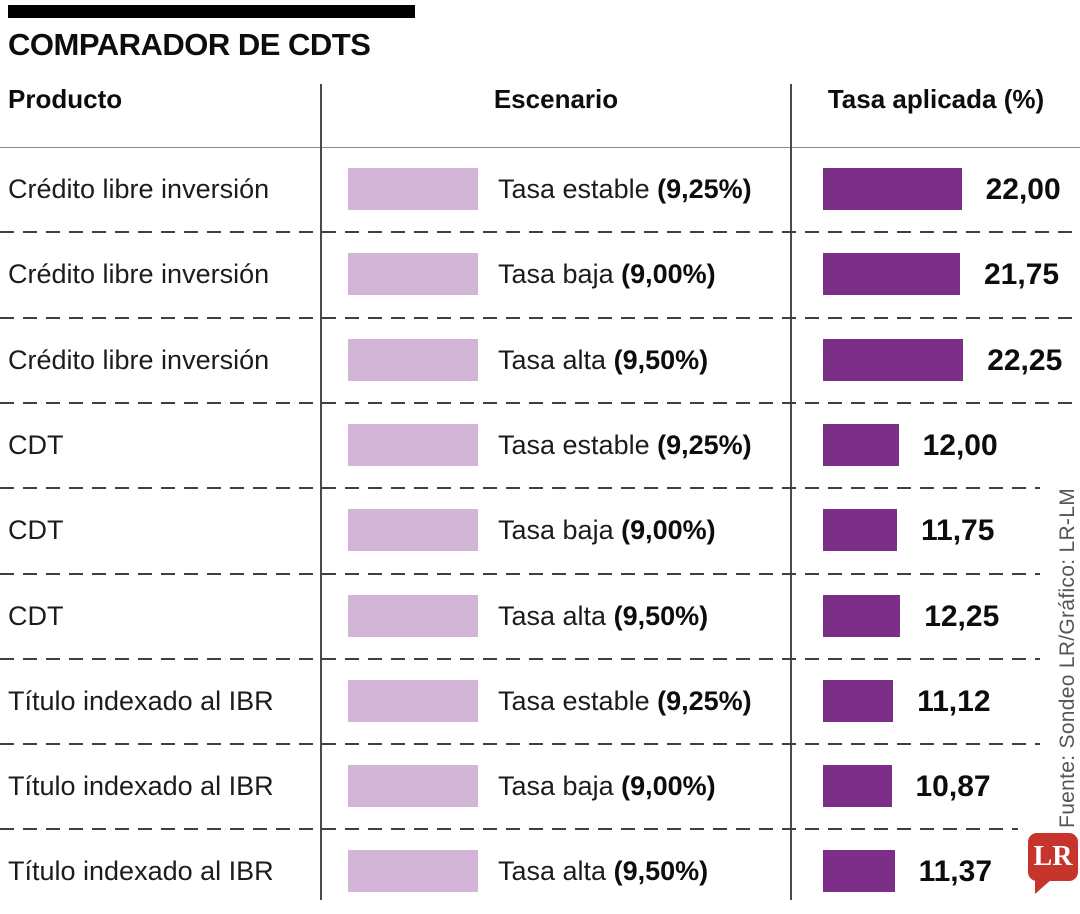 This screenshot has height=914, width=1080. What do you see at coordinates (953, 787) in the screenshot?
I see `value-label: 10,87` at bounding box center [953, 787].